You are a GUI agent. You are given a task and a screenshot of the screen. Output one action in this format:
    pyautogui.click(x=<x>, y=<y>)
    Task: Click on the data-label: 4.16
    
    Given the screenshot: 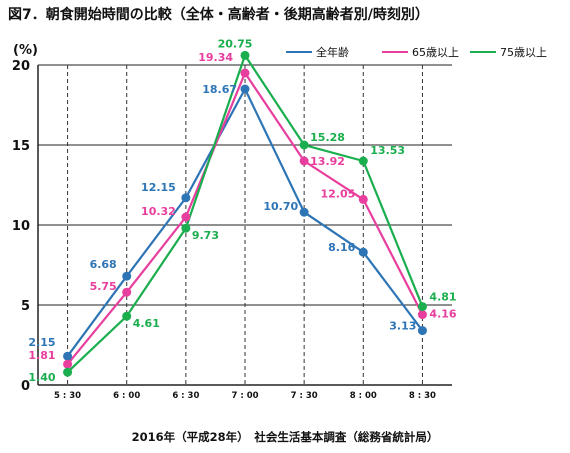 What is the action you would take?
    pyautogui.click(x=442, y=314)
    